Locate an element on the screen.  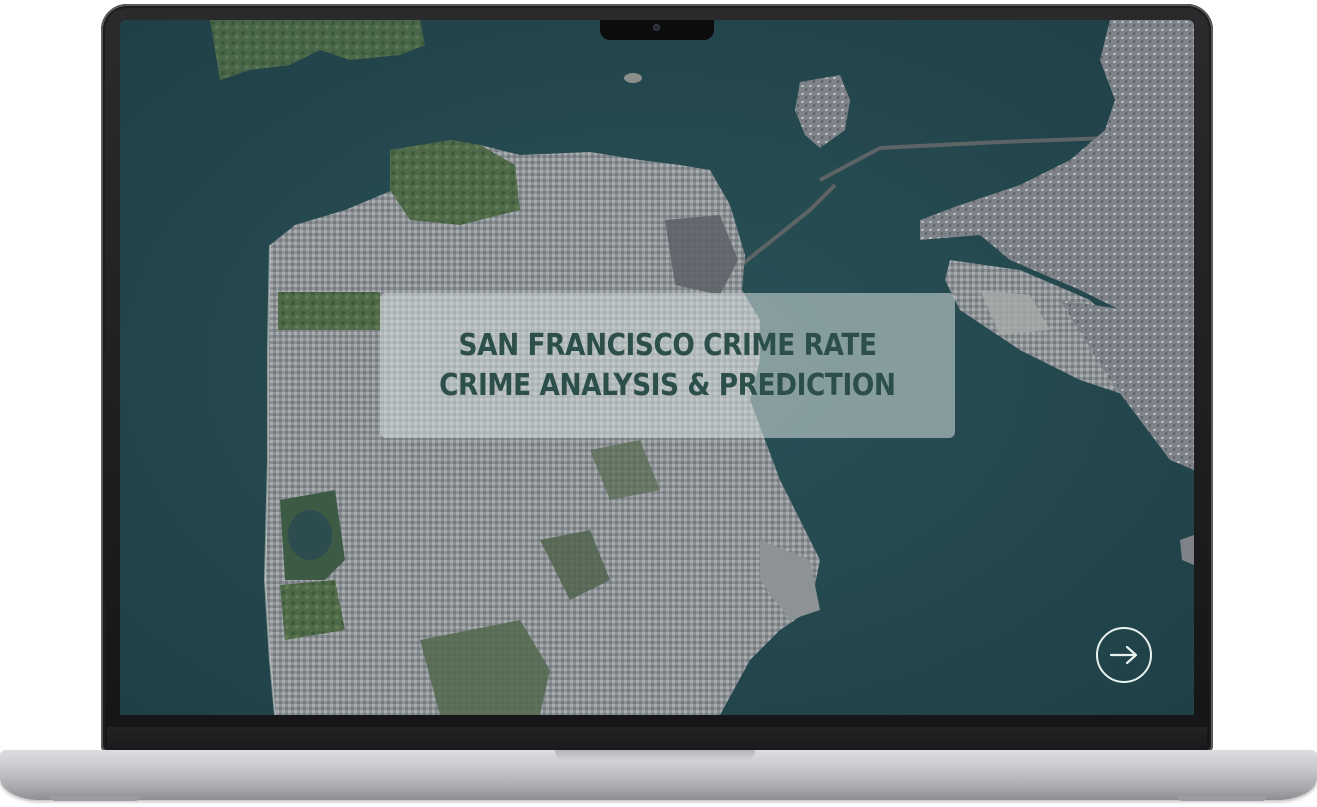
camera-icon is located at coordinates (656, 27).